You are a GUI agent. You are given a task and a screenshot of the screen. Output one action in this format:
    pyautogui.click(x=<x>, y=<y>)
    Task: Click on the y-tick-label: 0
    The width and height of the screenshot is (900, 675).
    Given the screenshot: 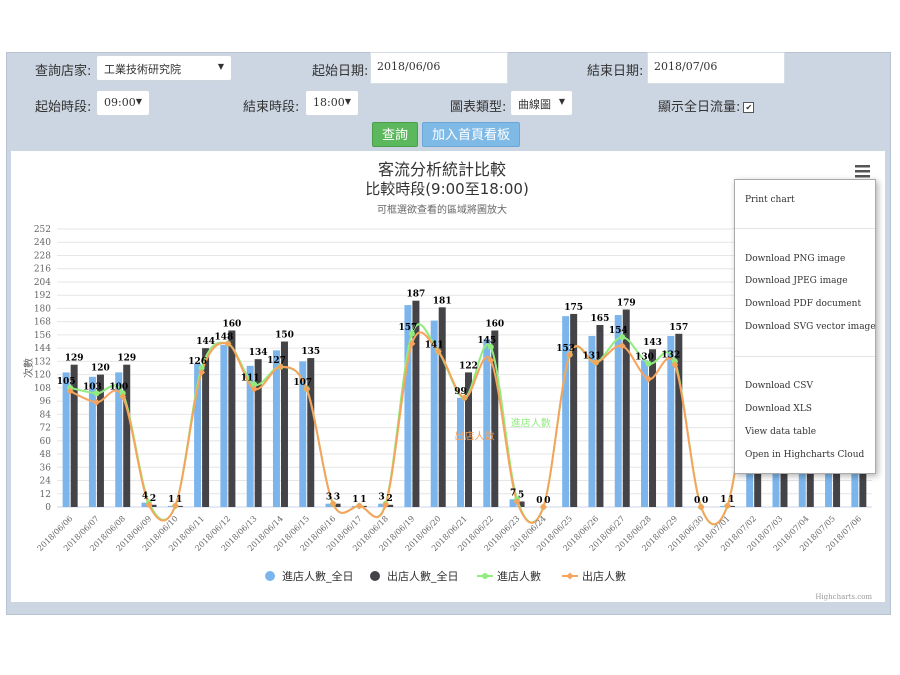 What is the action you would take?
    pyautogui.click(x=48, y=508)
    